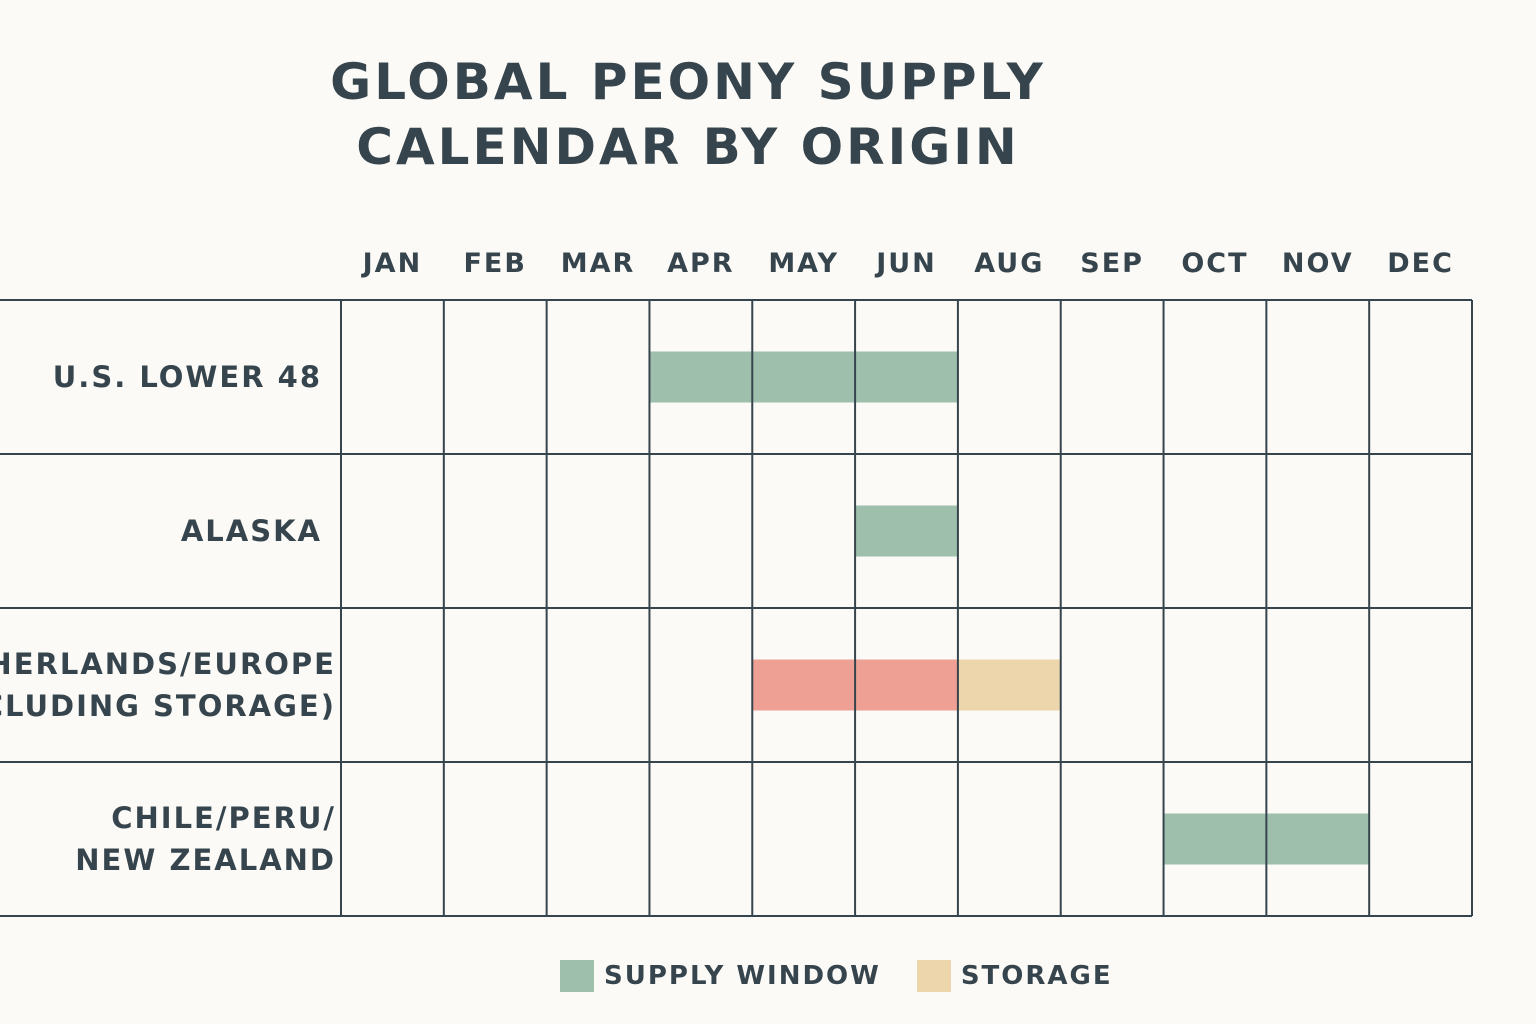  What do you see at coordinates (168, 706) in the screenshot?
I see `row-label-2-line-1: (INCLUDING STORAGE)` at bounding box center [168, 706].